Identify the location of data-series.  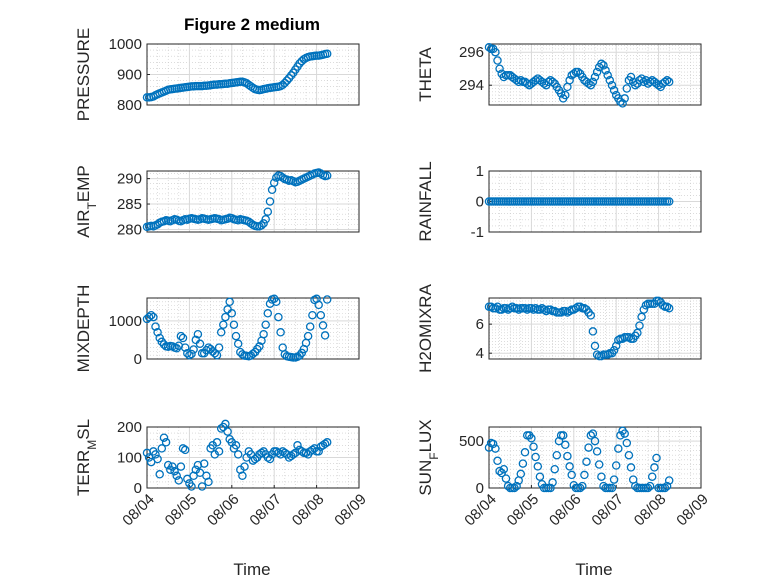
(237, 75).